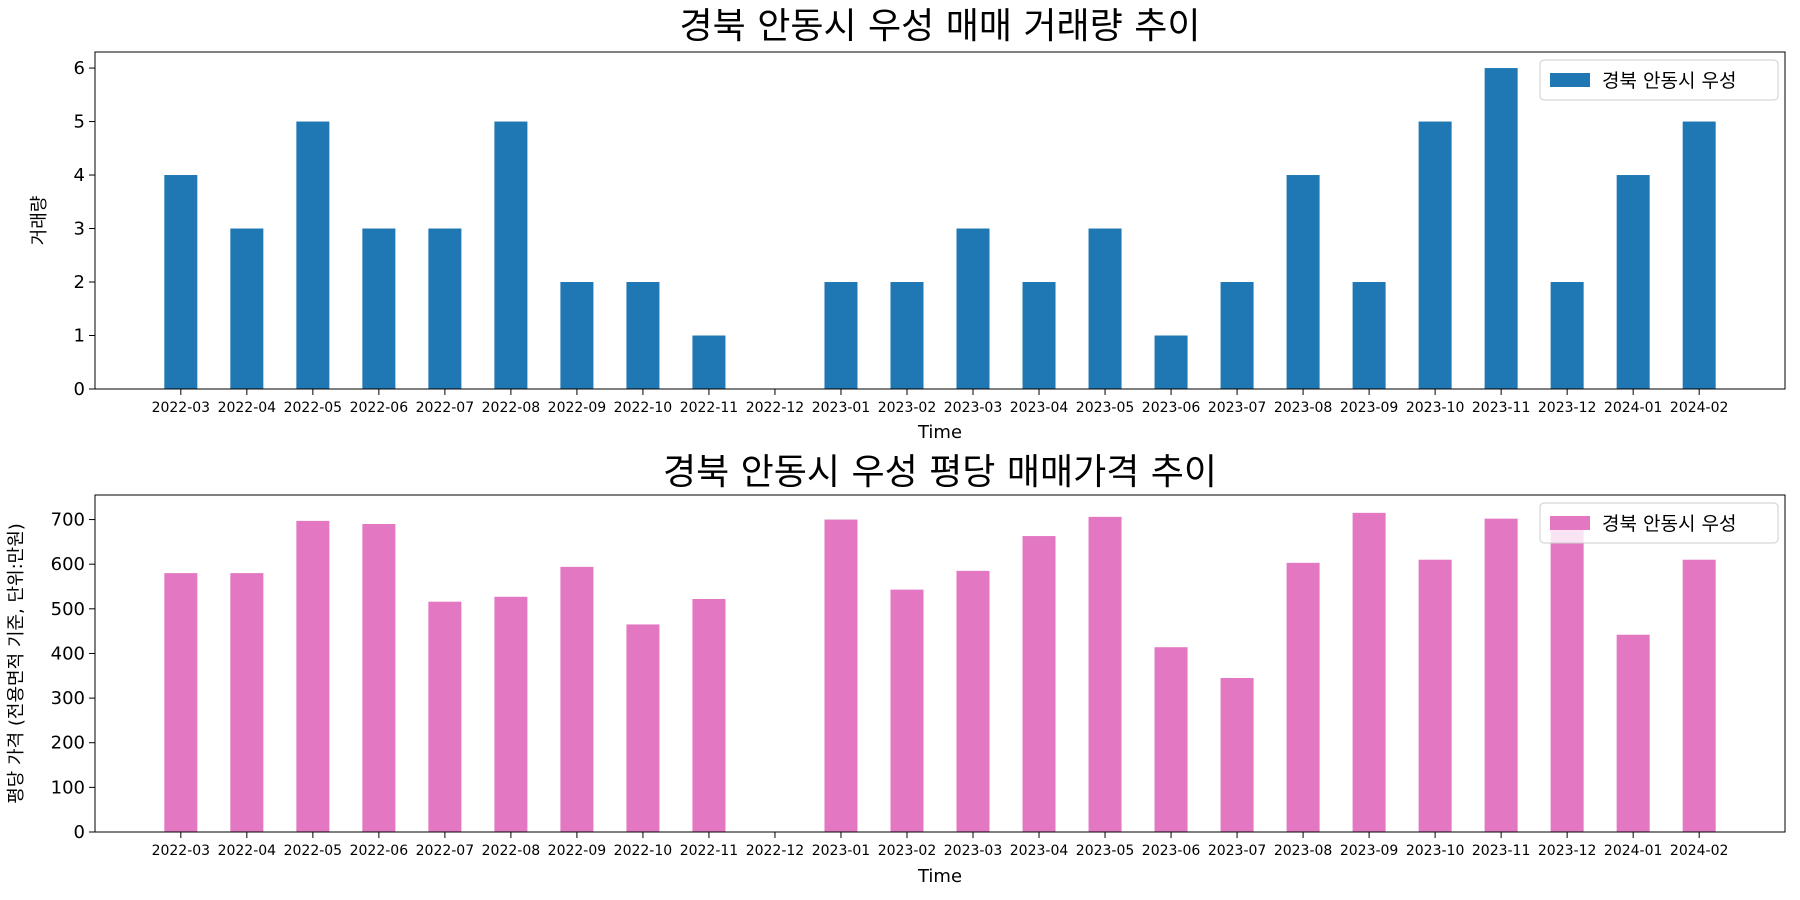 The height and width of the screenshot is (900, 1800). What do you see at coordinates (79, 122) in the screenshot?
I see `y-tick-label: 5` at bounding box center [79, 122].